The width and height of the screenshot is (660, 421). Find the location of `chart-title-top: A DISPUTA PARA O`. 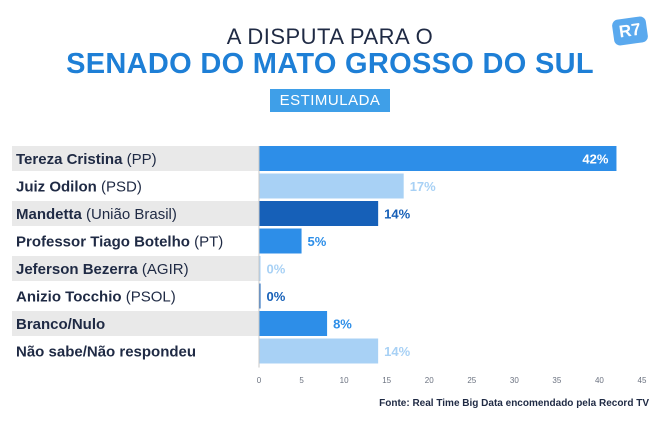

chart-title-top: A DISPUTA PARA O is located at coordinates (330, 36).